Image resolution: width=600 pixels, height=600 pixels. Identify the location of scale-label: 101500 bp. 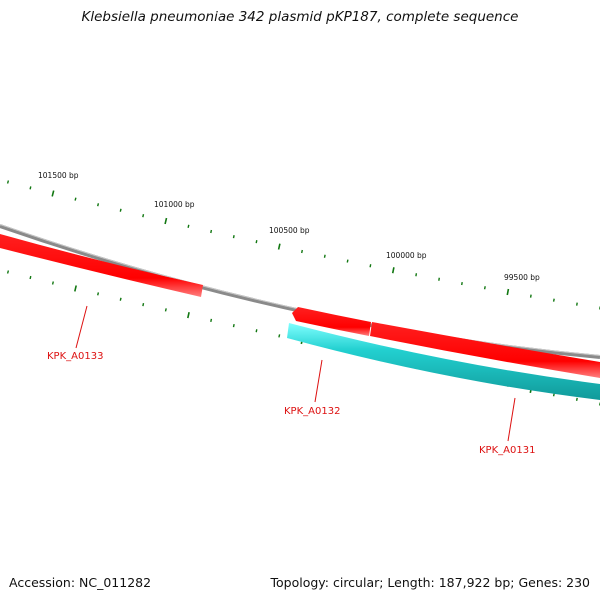
(58, 175).